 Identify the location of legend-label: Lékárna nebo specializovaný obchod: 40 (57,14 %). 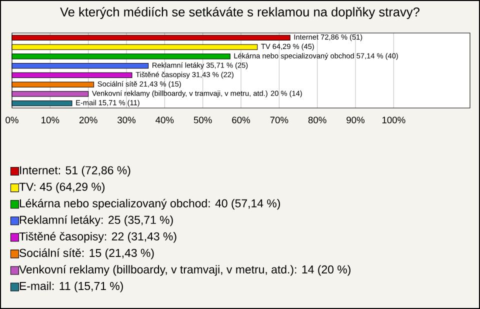
(150, 204).